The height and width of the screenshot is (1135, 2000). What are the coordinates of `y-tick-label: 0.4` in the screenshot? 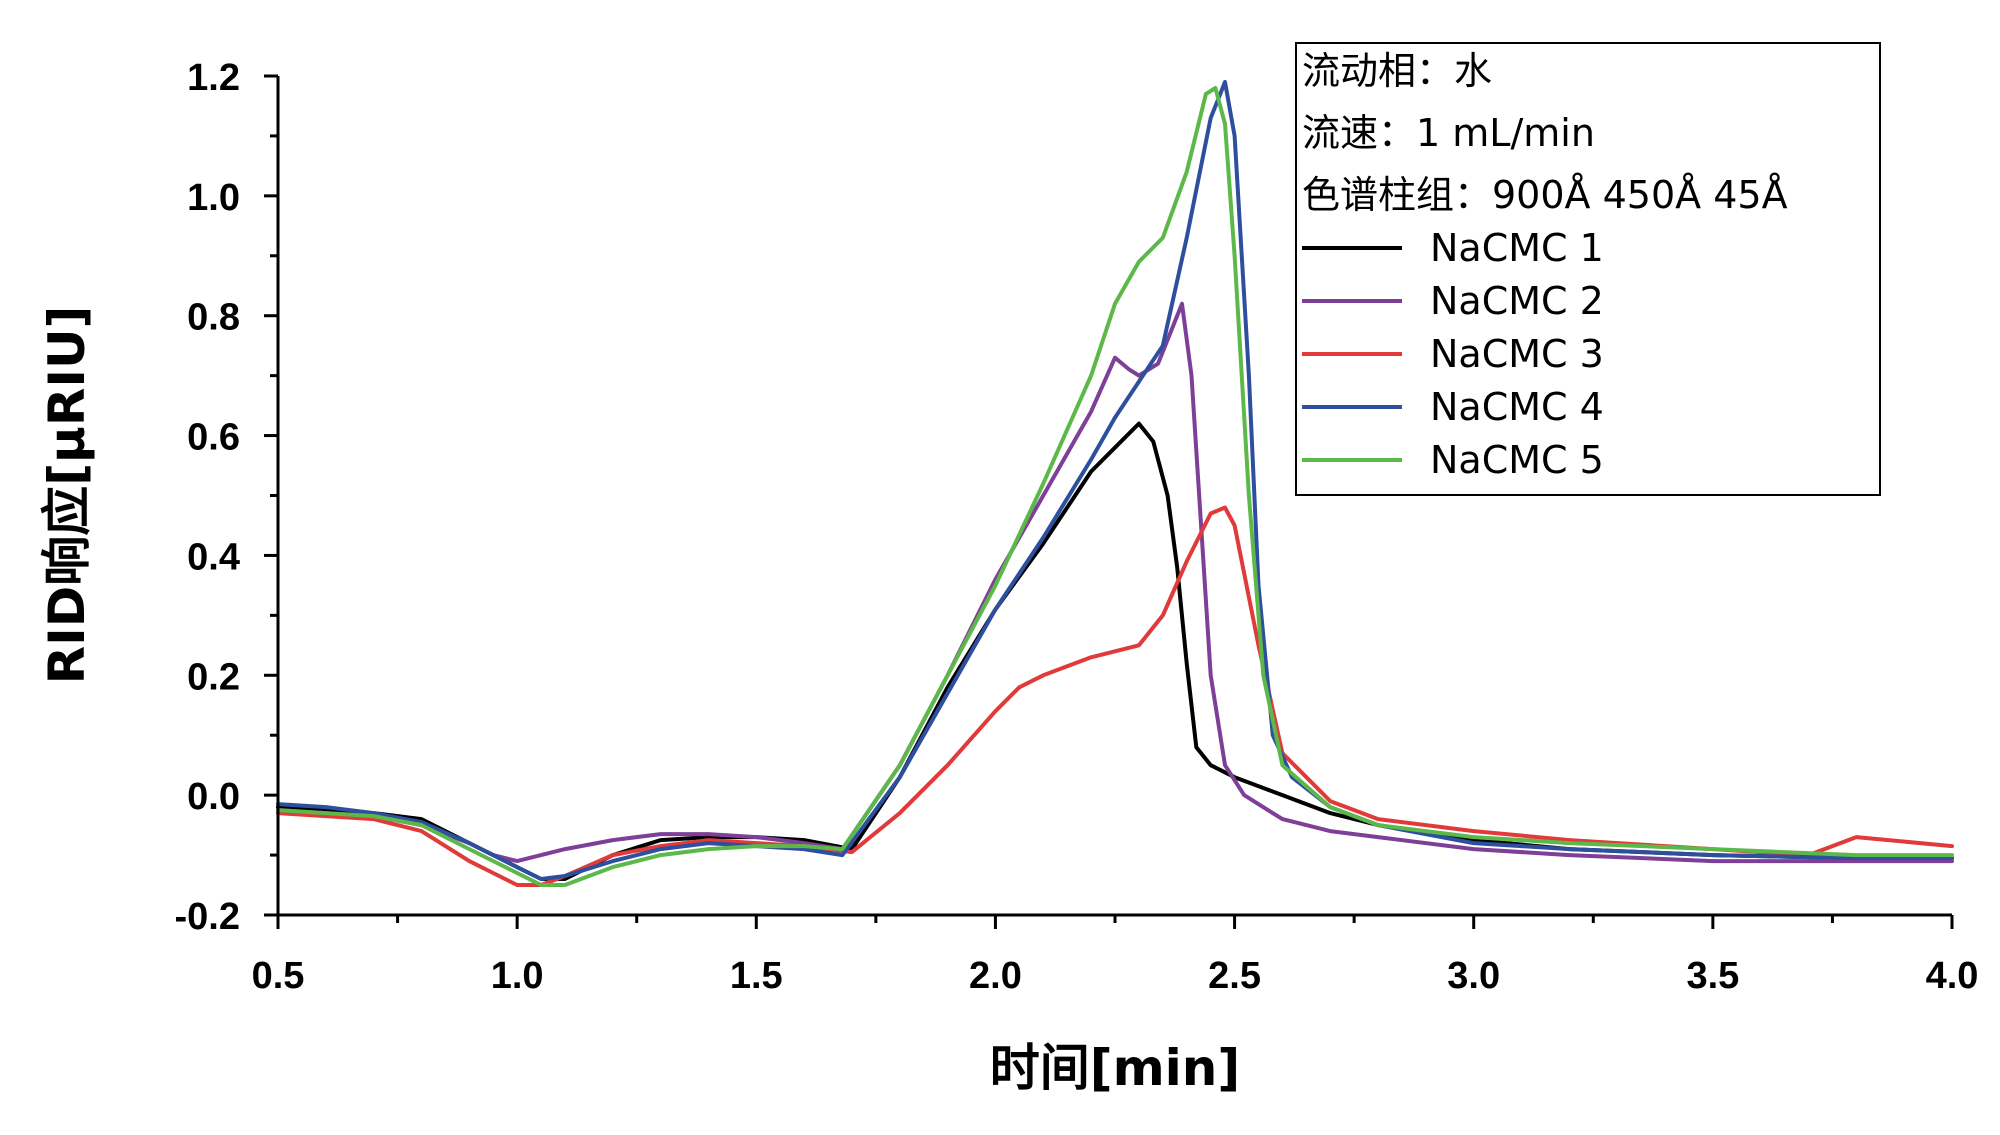 It's located at (213, 557).